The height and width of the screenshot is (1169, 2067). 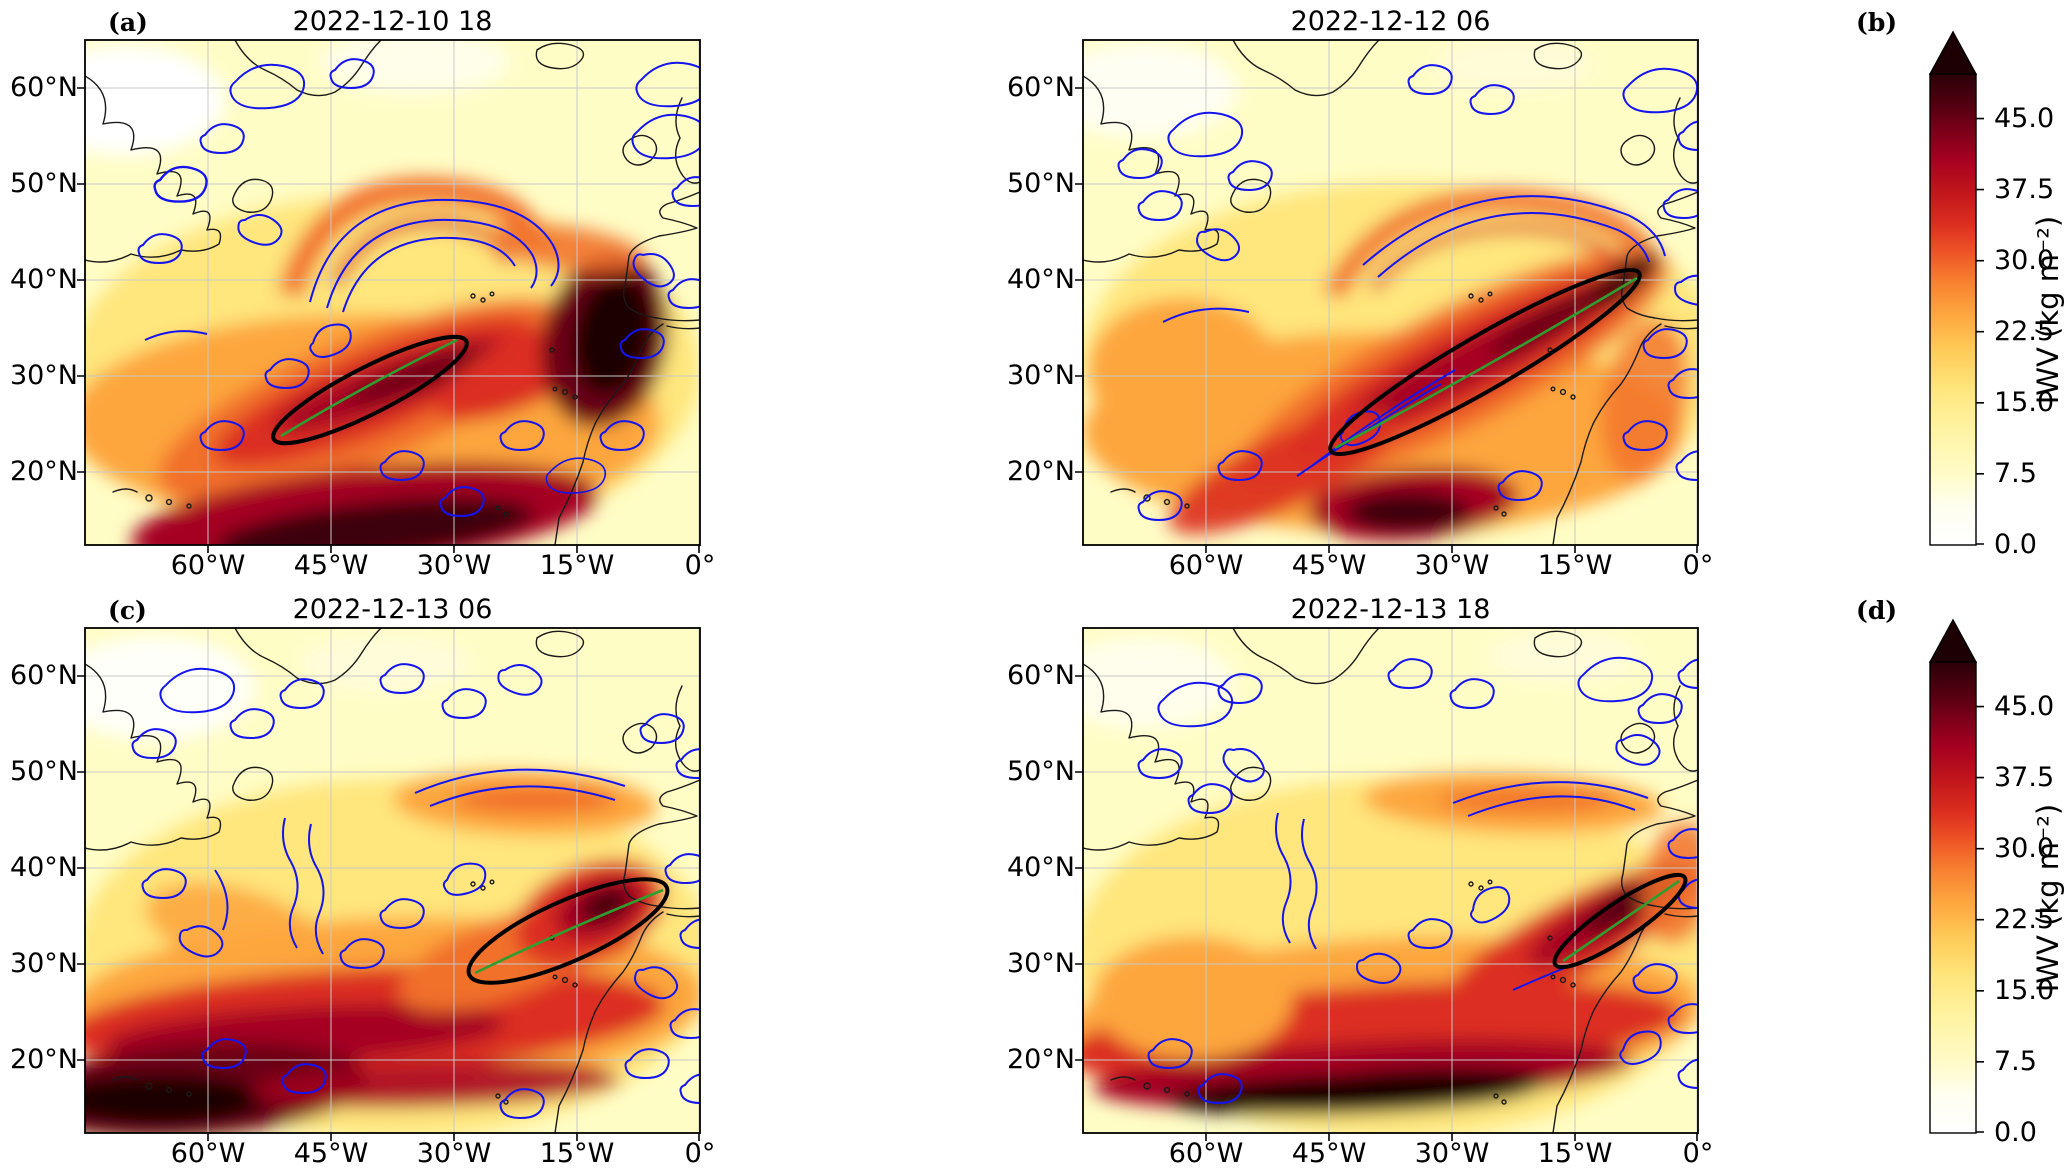 What do you see at coordinates (392, 21) in the screenshot?
I see `panel-a-title: 2022-12-10 18` at bounding box center [392, 21].